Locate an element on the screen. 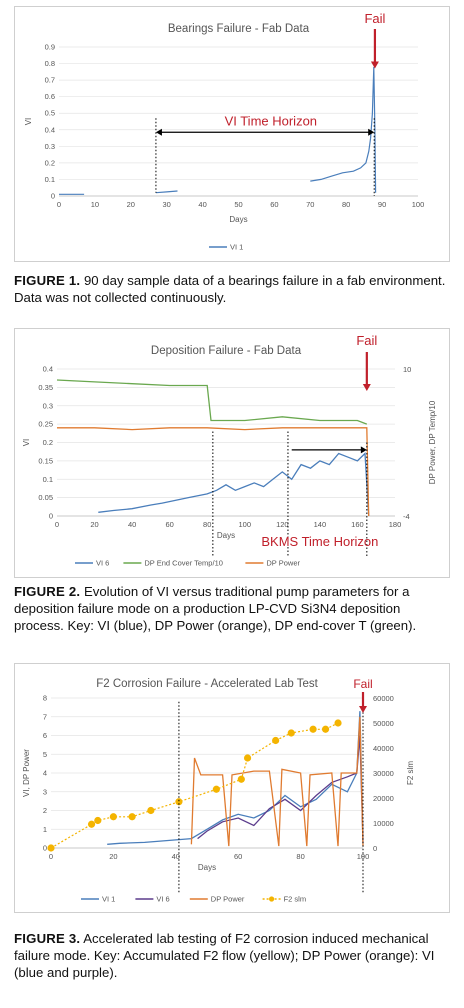  horizon-label: VI Time Horizon is located at coordinates (271, 121).